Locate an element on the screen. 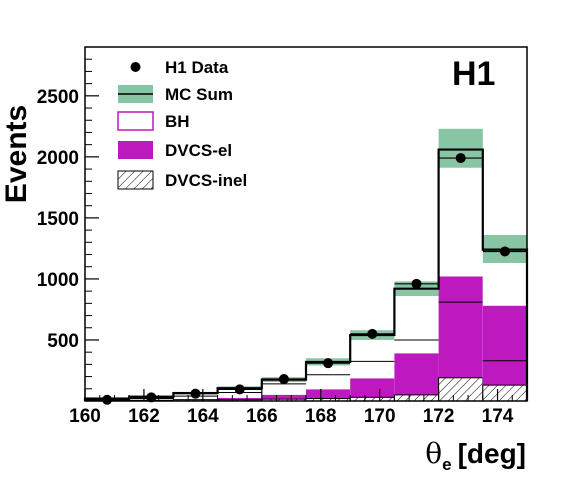 Image resolution: width=567 pixels, height=477 pixels. legend-label: H1 Data is located at coordinates (197, 67).